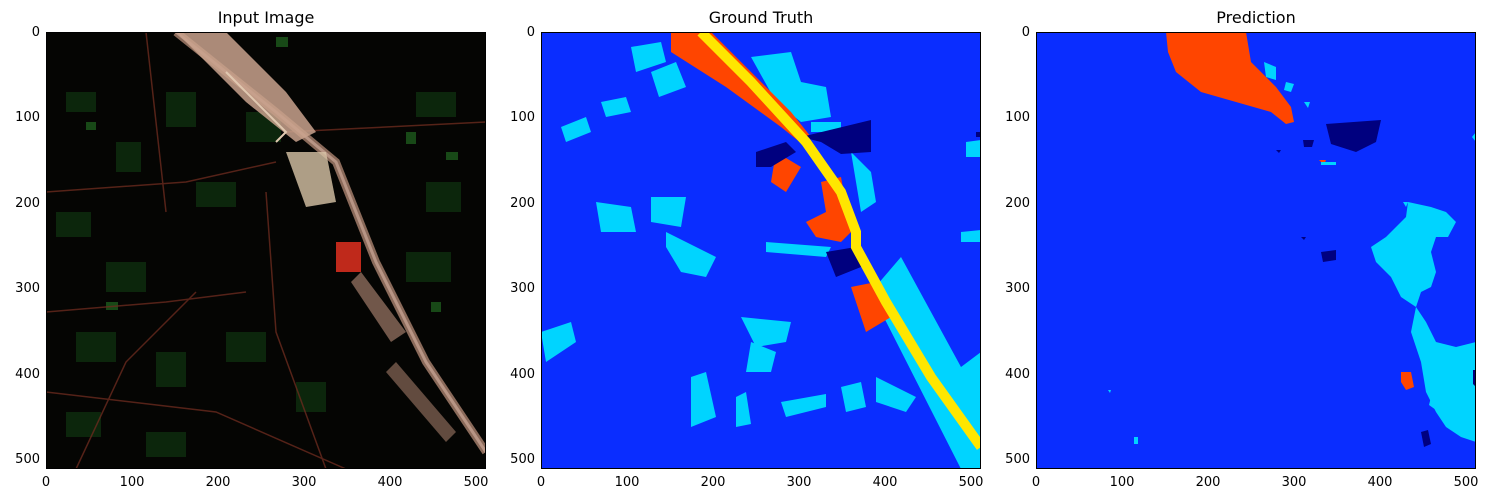 This screenshot has height=504, width=1487. I want to click on panel-title: Ground Truth, so click(761, 17).